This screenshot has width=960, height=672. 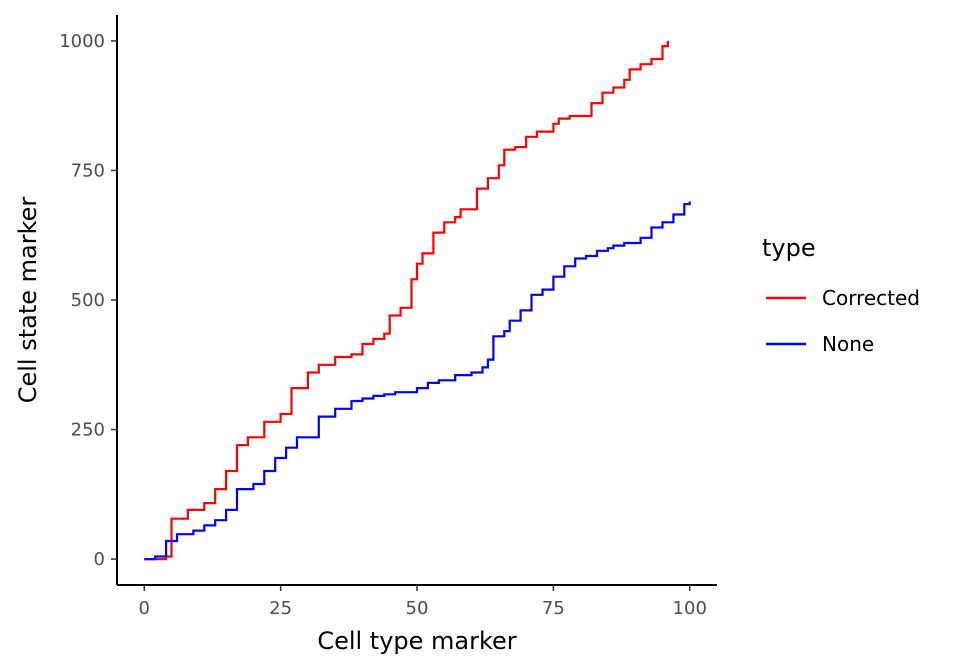 I want to click on legend-title: type, so click(x=789, y=248).